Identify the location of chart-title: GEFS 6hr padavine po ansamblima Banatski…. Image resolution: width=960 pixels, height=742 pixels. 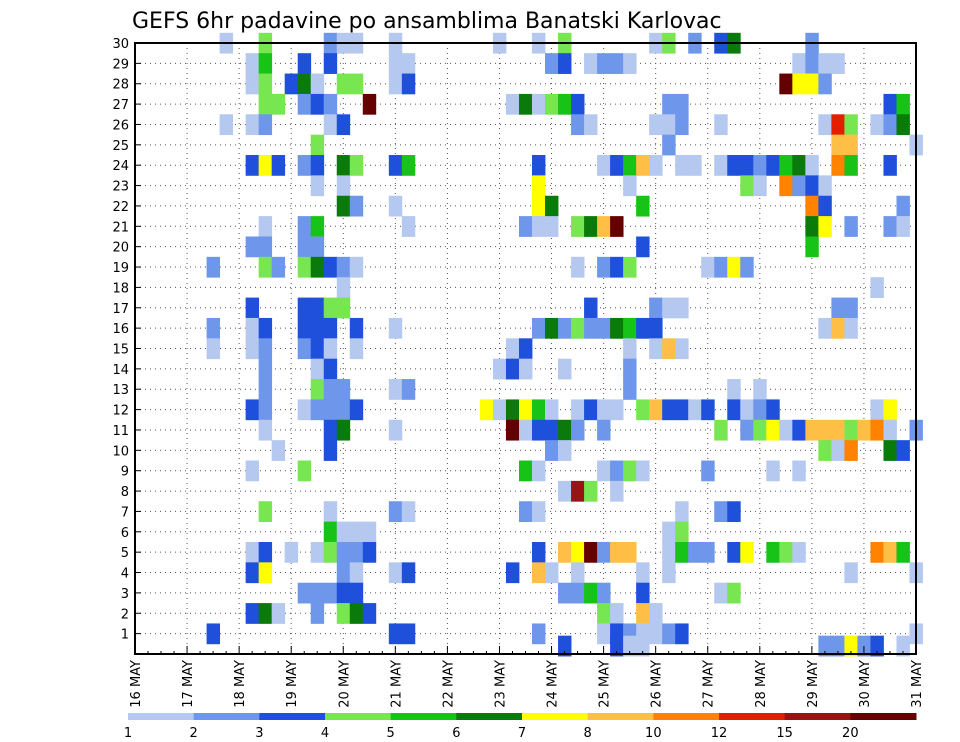
(427, 21).